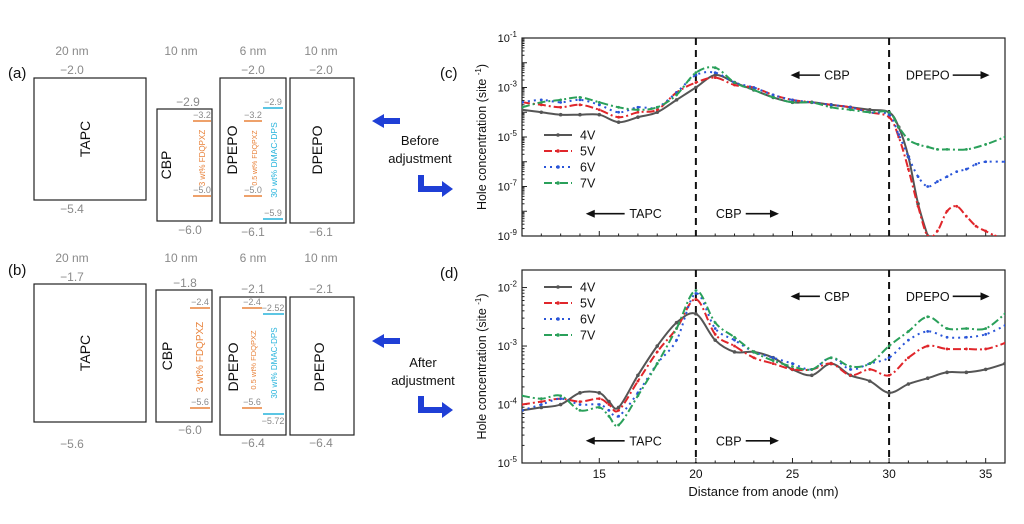  I want to click on y-tick-exponent: -3, so click(514, 342).